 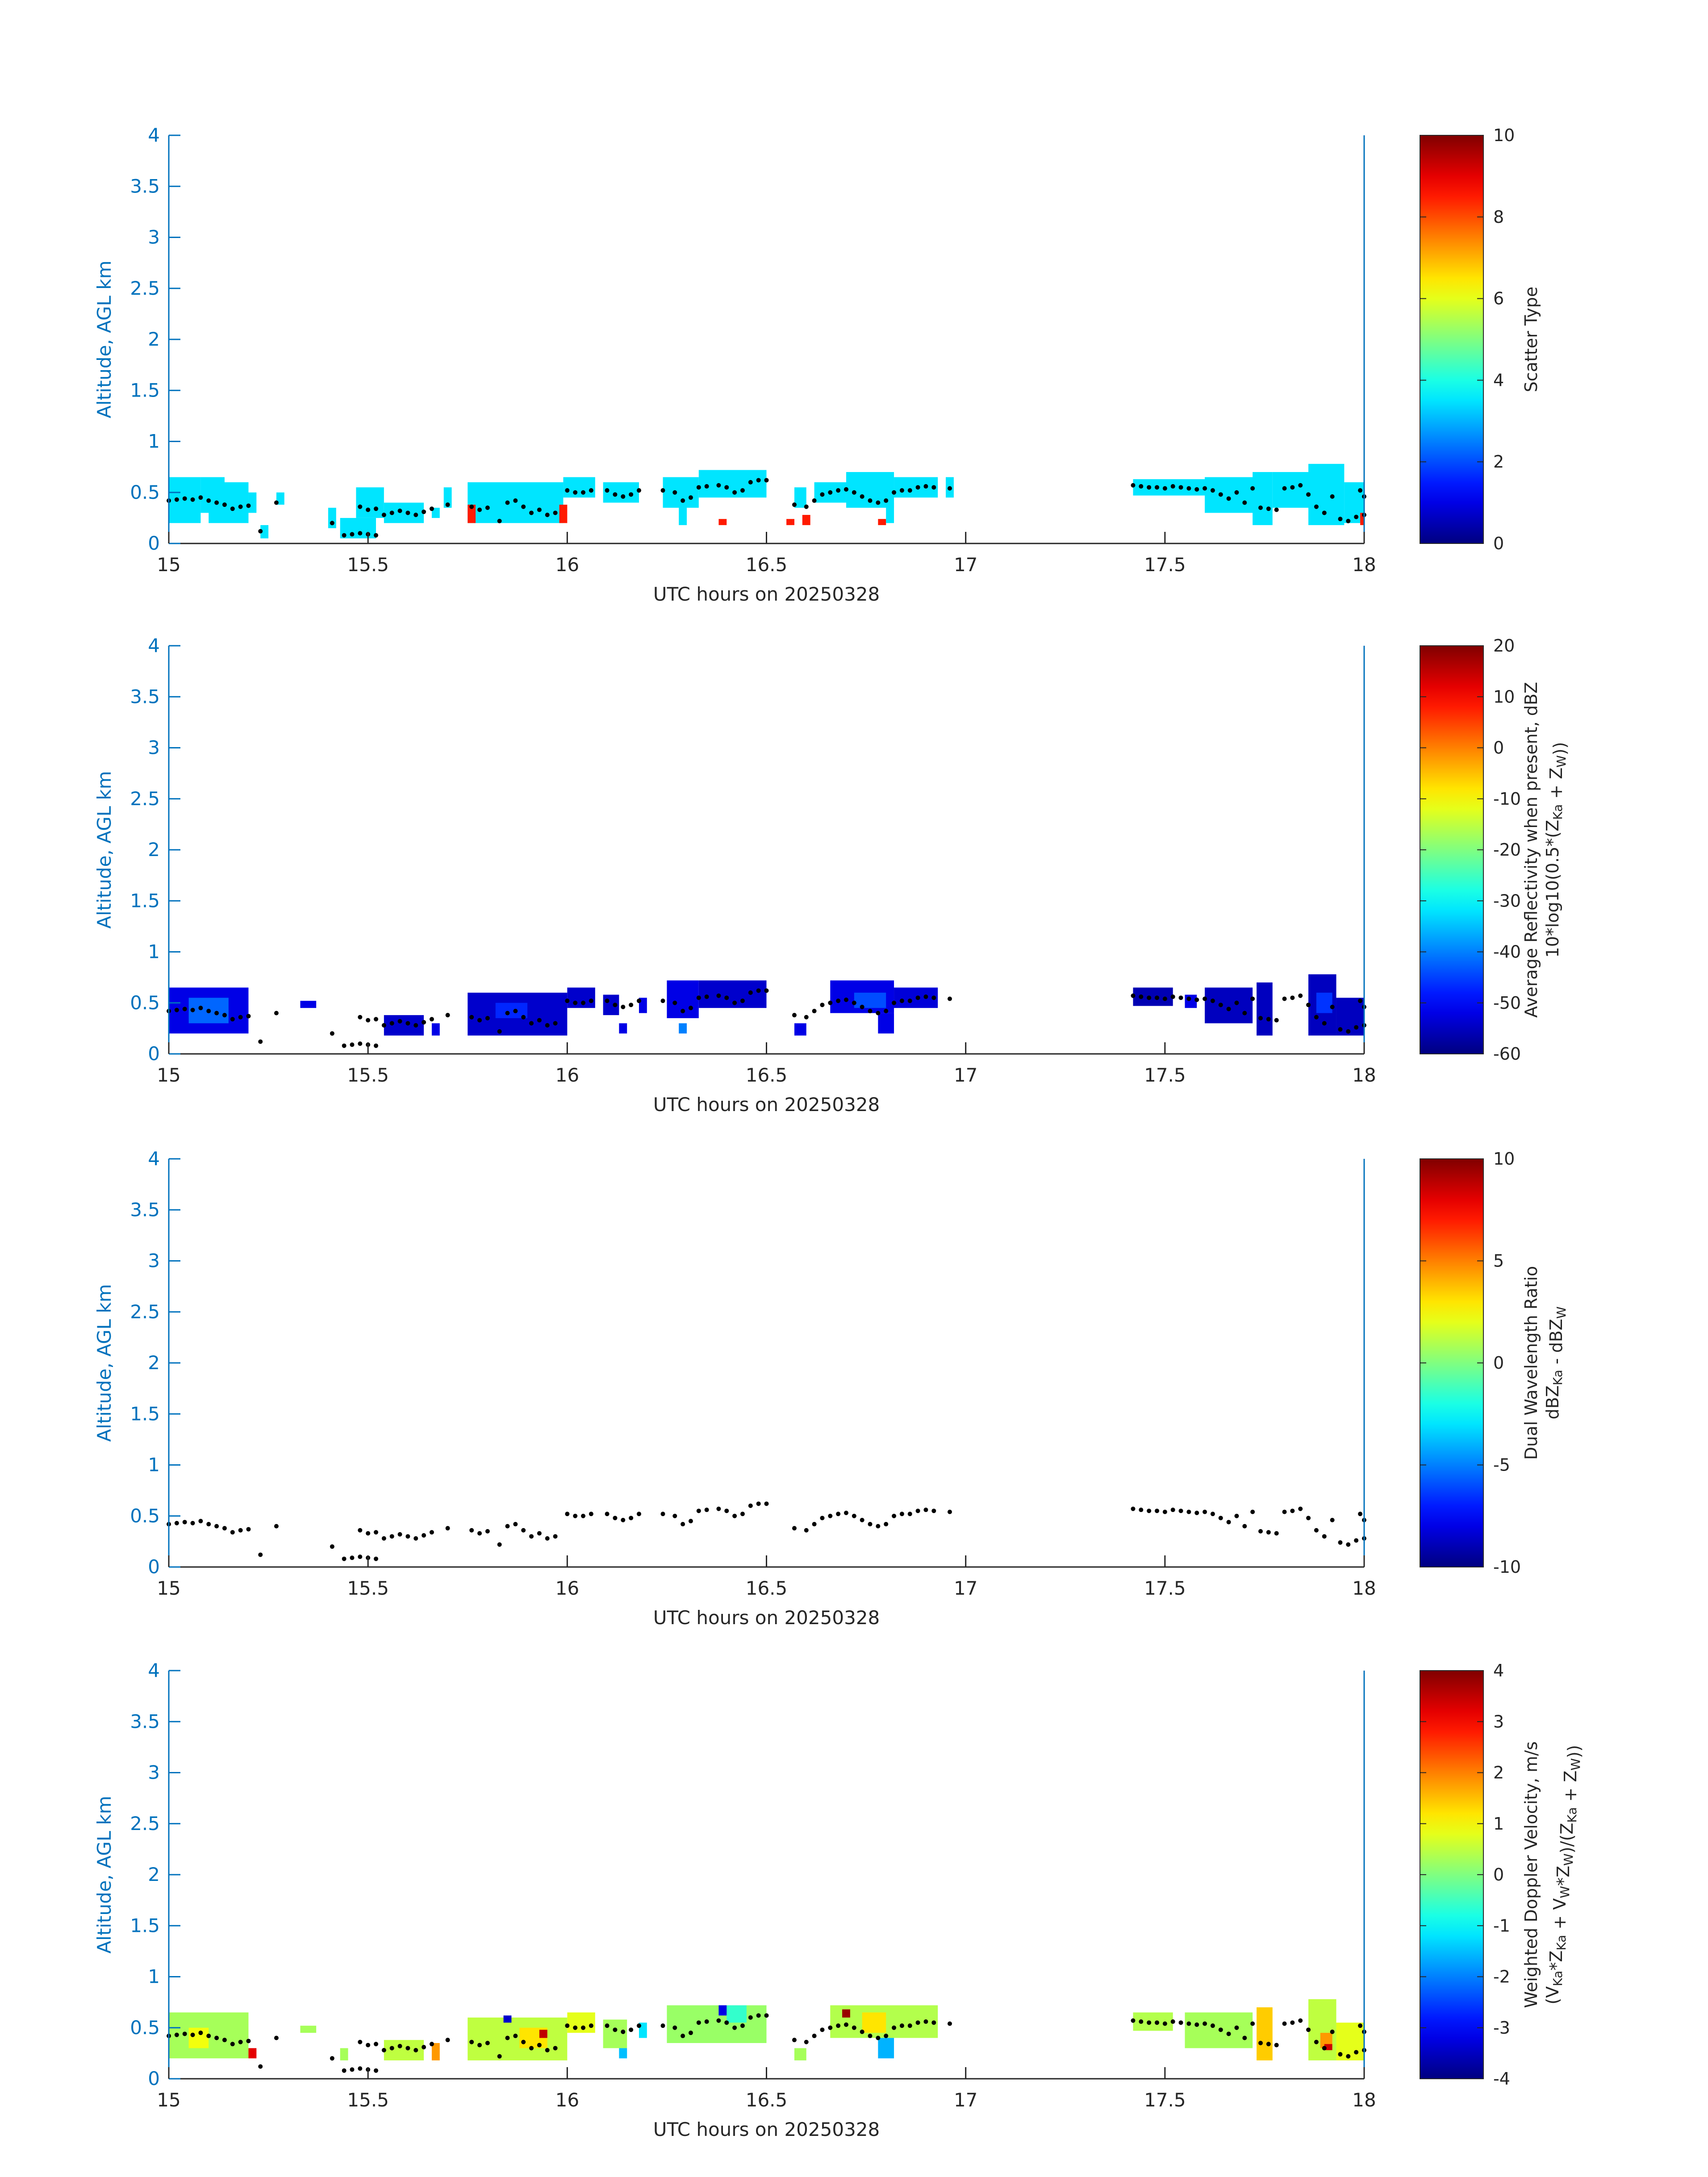 I want to click on y-tick-label: 1.5, so click(x=145, y=390).